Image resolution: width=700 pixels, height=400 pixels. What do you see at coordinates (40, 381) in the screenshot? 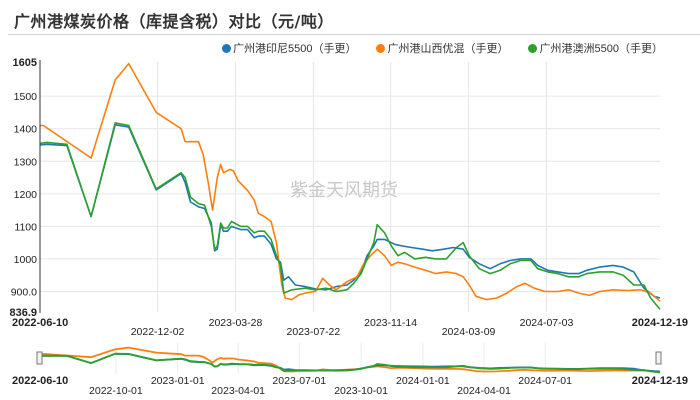
I see `navigator-tick-label: 2022-06-10` at bounding box center [40, 381].